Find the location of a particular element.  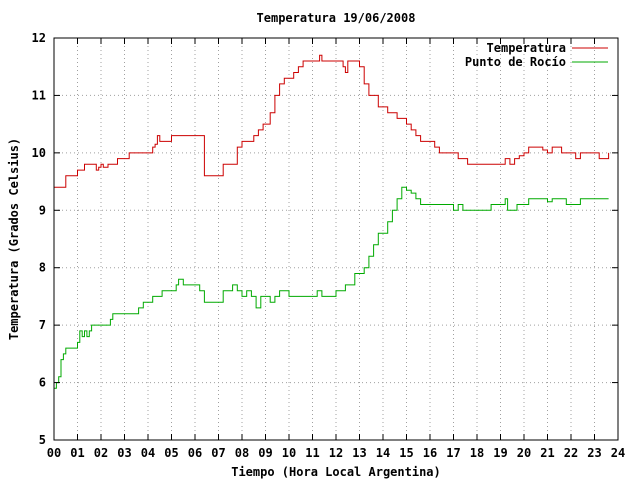

y-tick-label: 5 is located at coordinates (42, 440).